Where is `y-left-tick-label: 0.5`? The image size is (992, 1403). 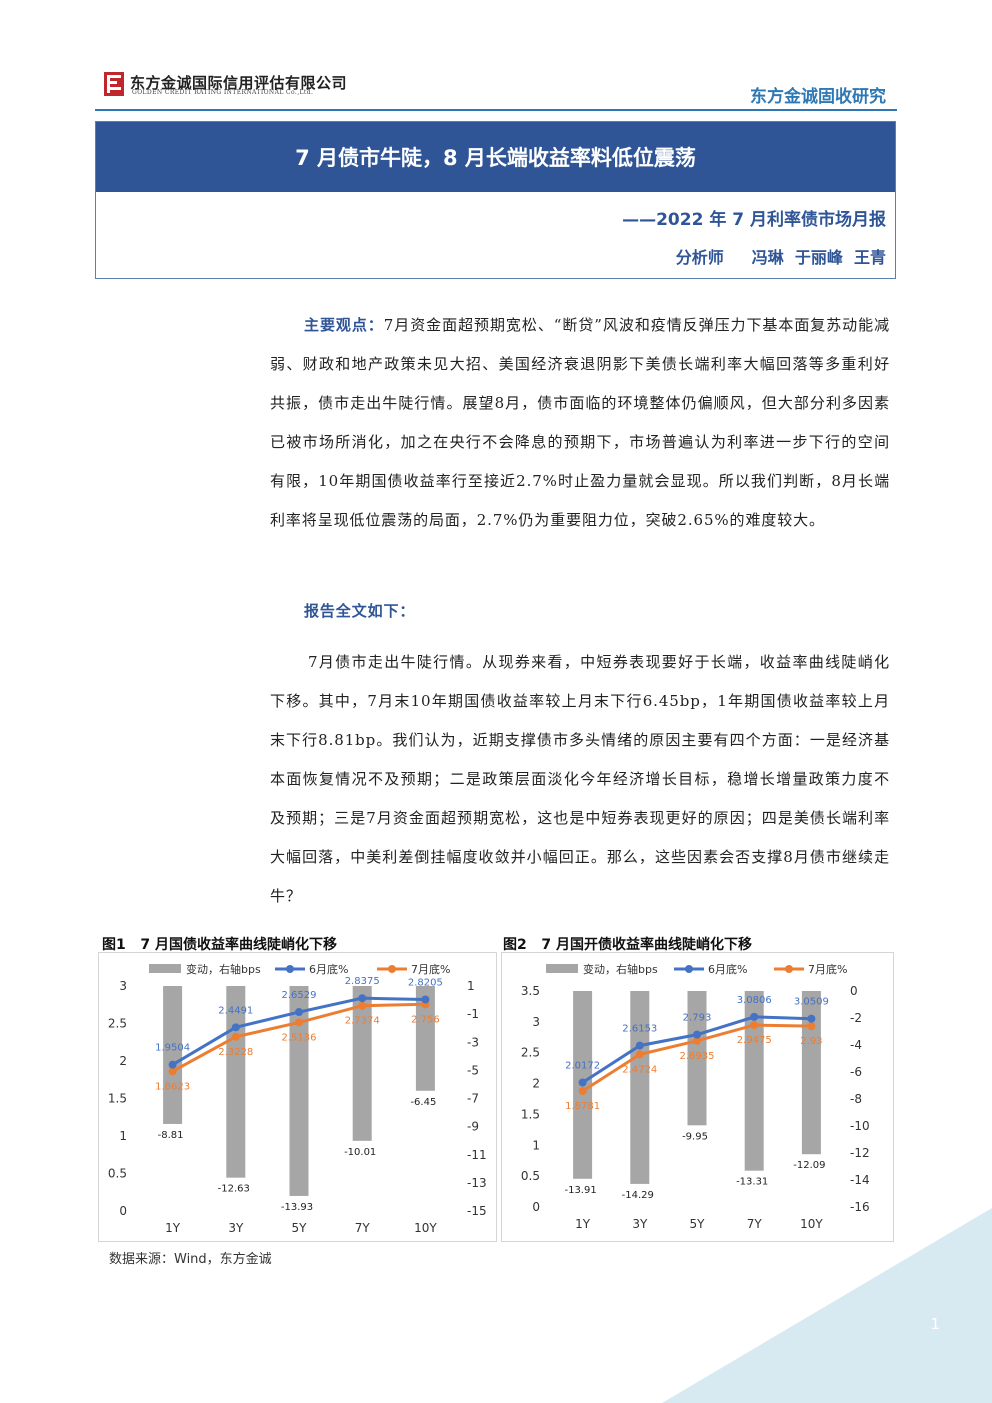
y-left-tick-label: 0.5 is located at coordinates (530, 1176).